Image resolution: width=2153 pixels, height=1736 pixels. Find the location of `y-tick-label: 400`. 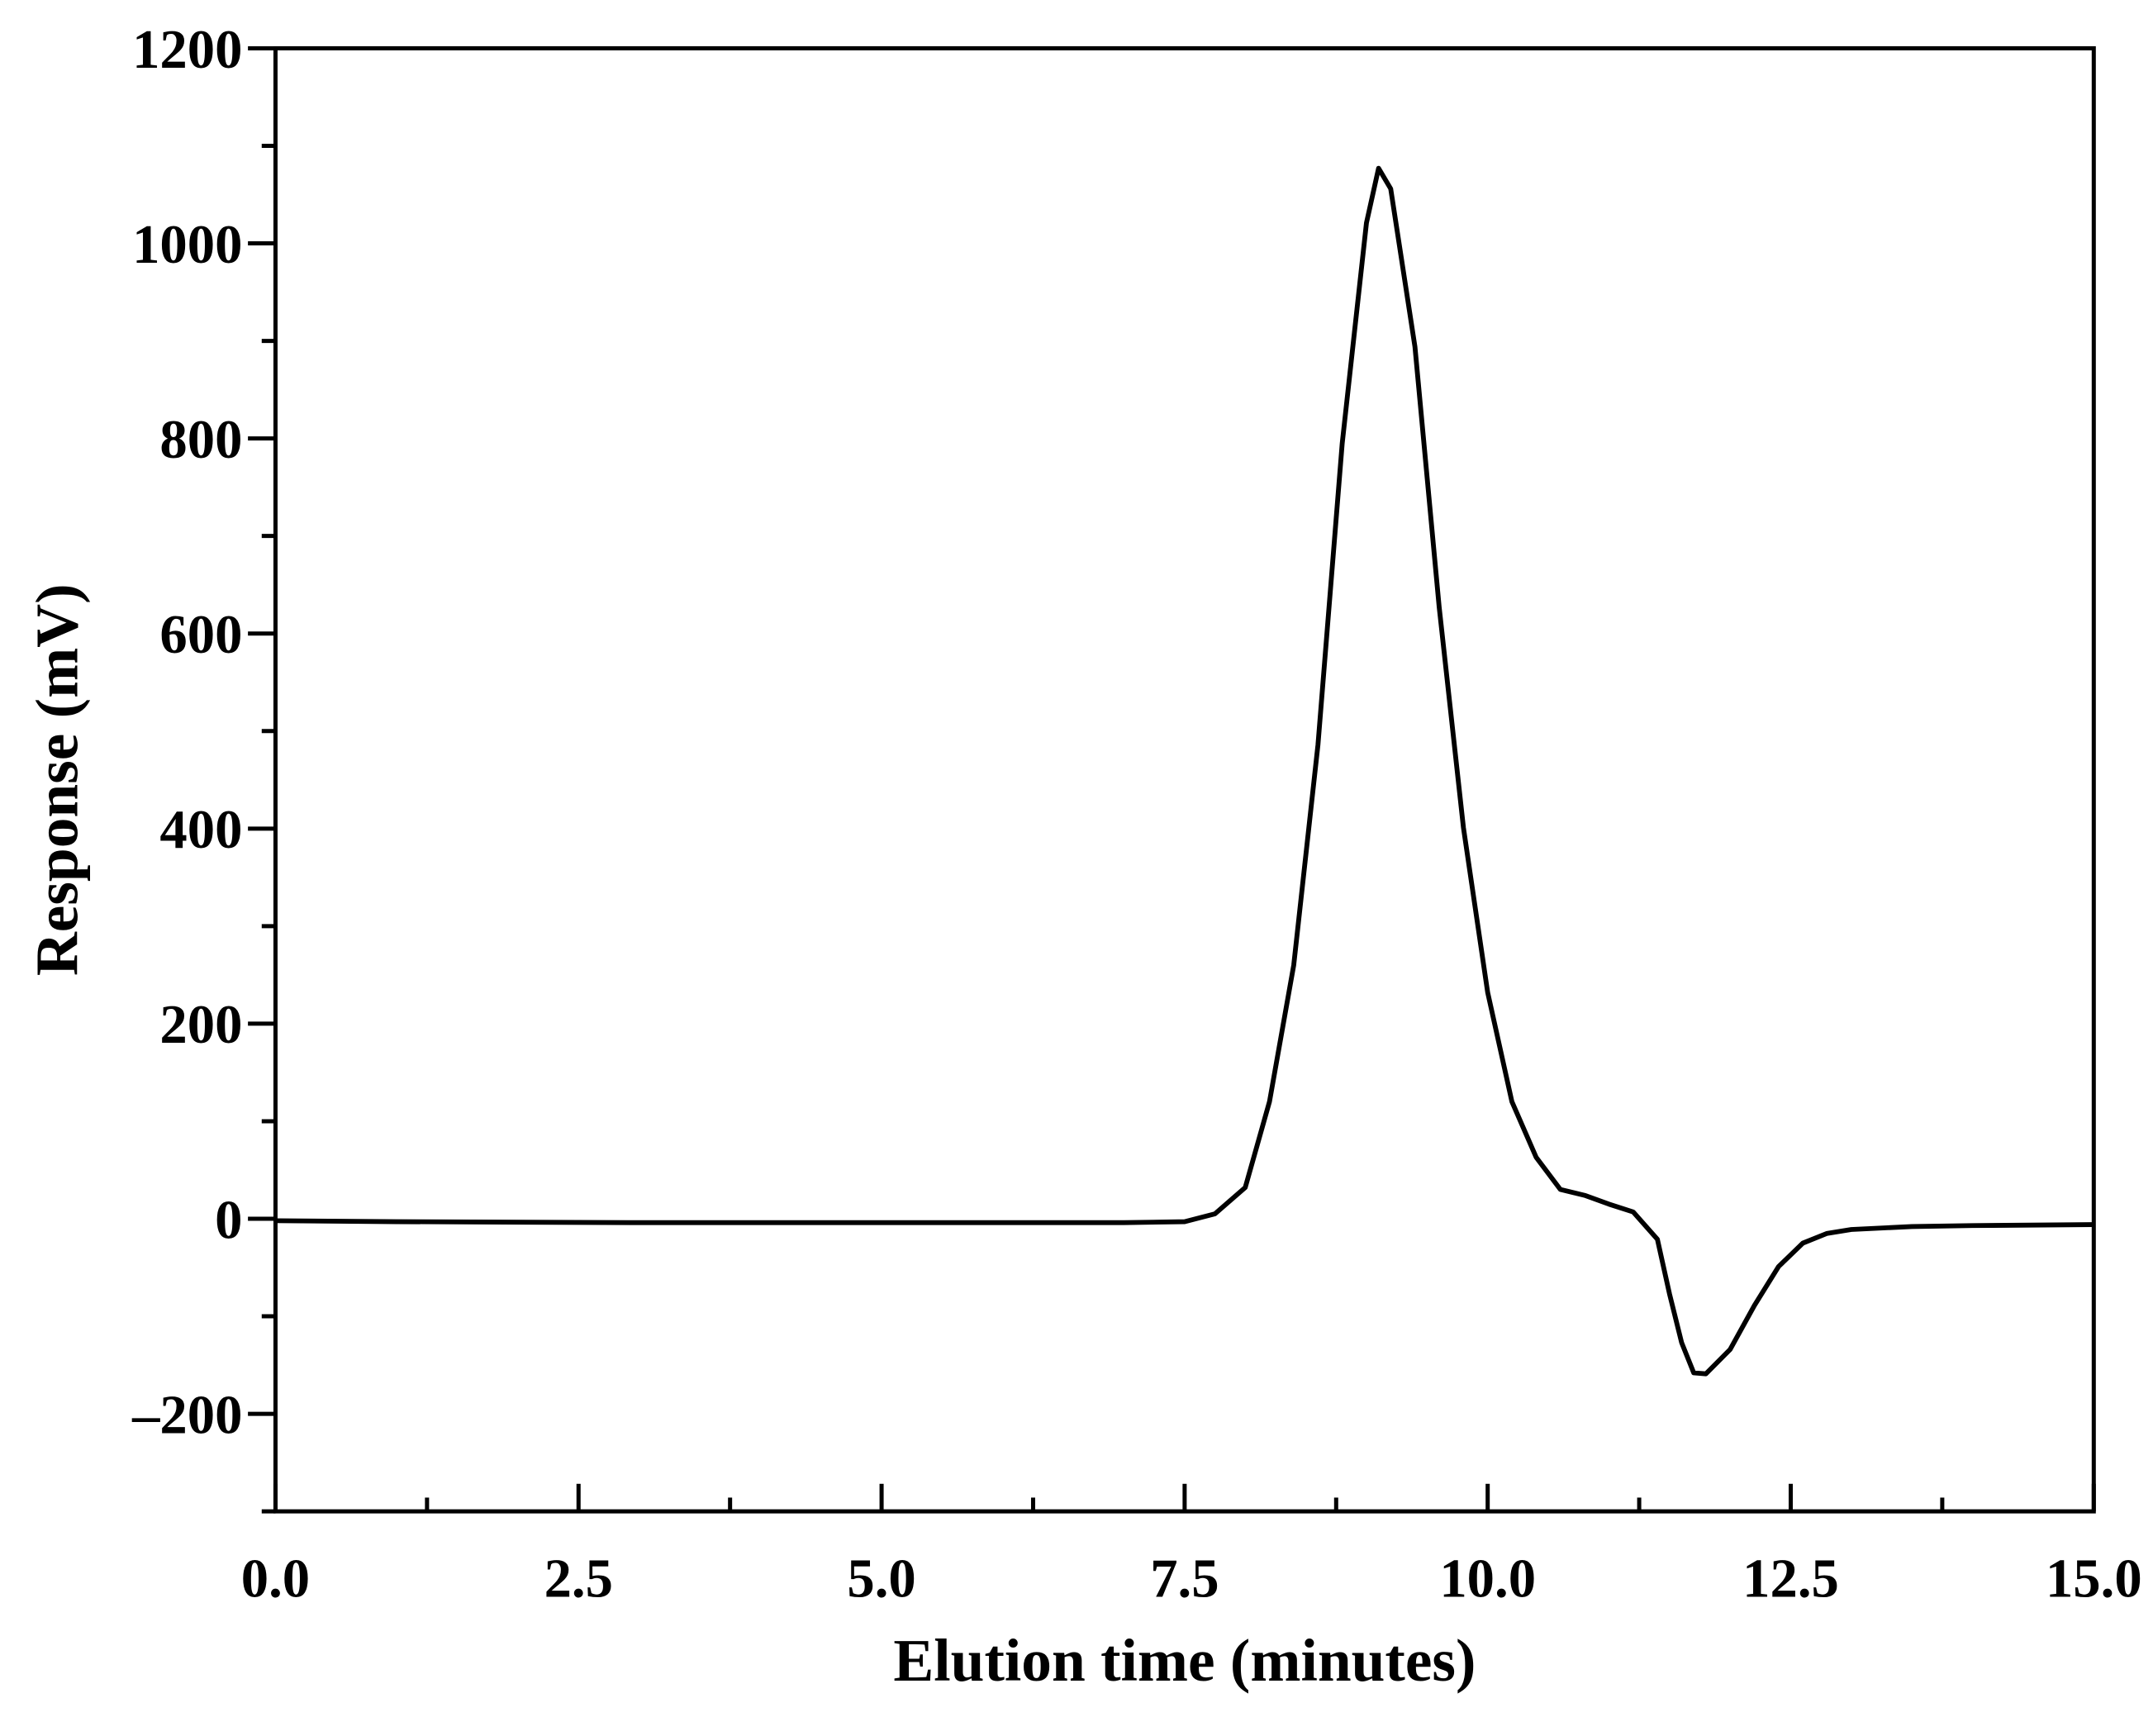

y-tick-label: 400 is located at coordinates (200, 830).